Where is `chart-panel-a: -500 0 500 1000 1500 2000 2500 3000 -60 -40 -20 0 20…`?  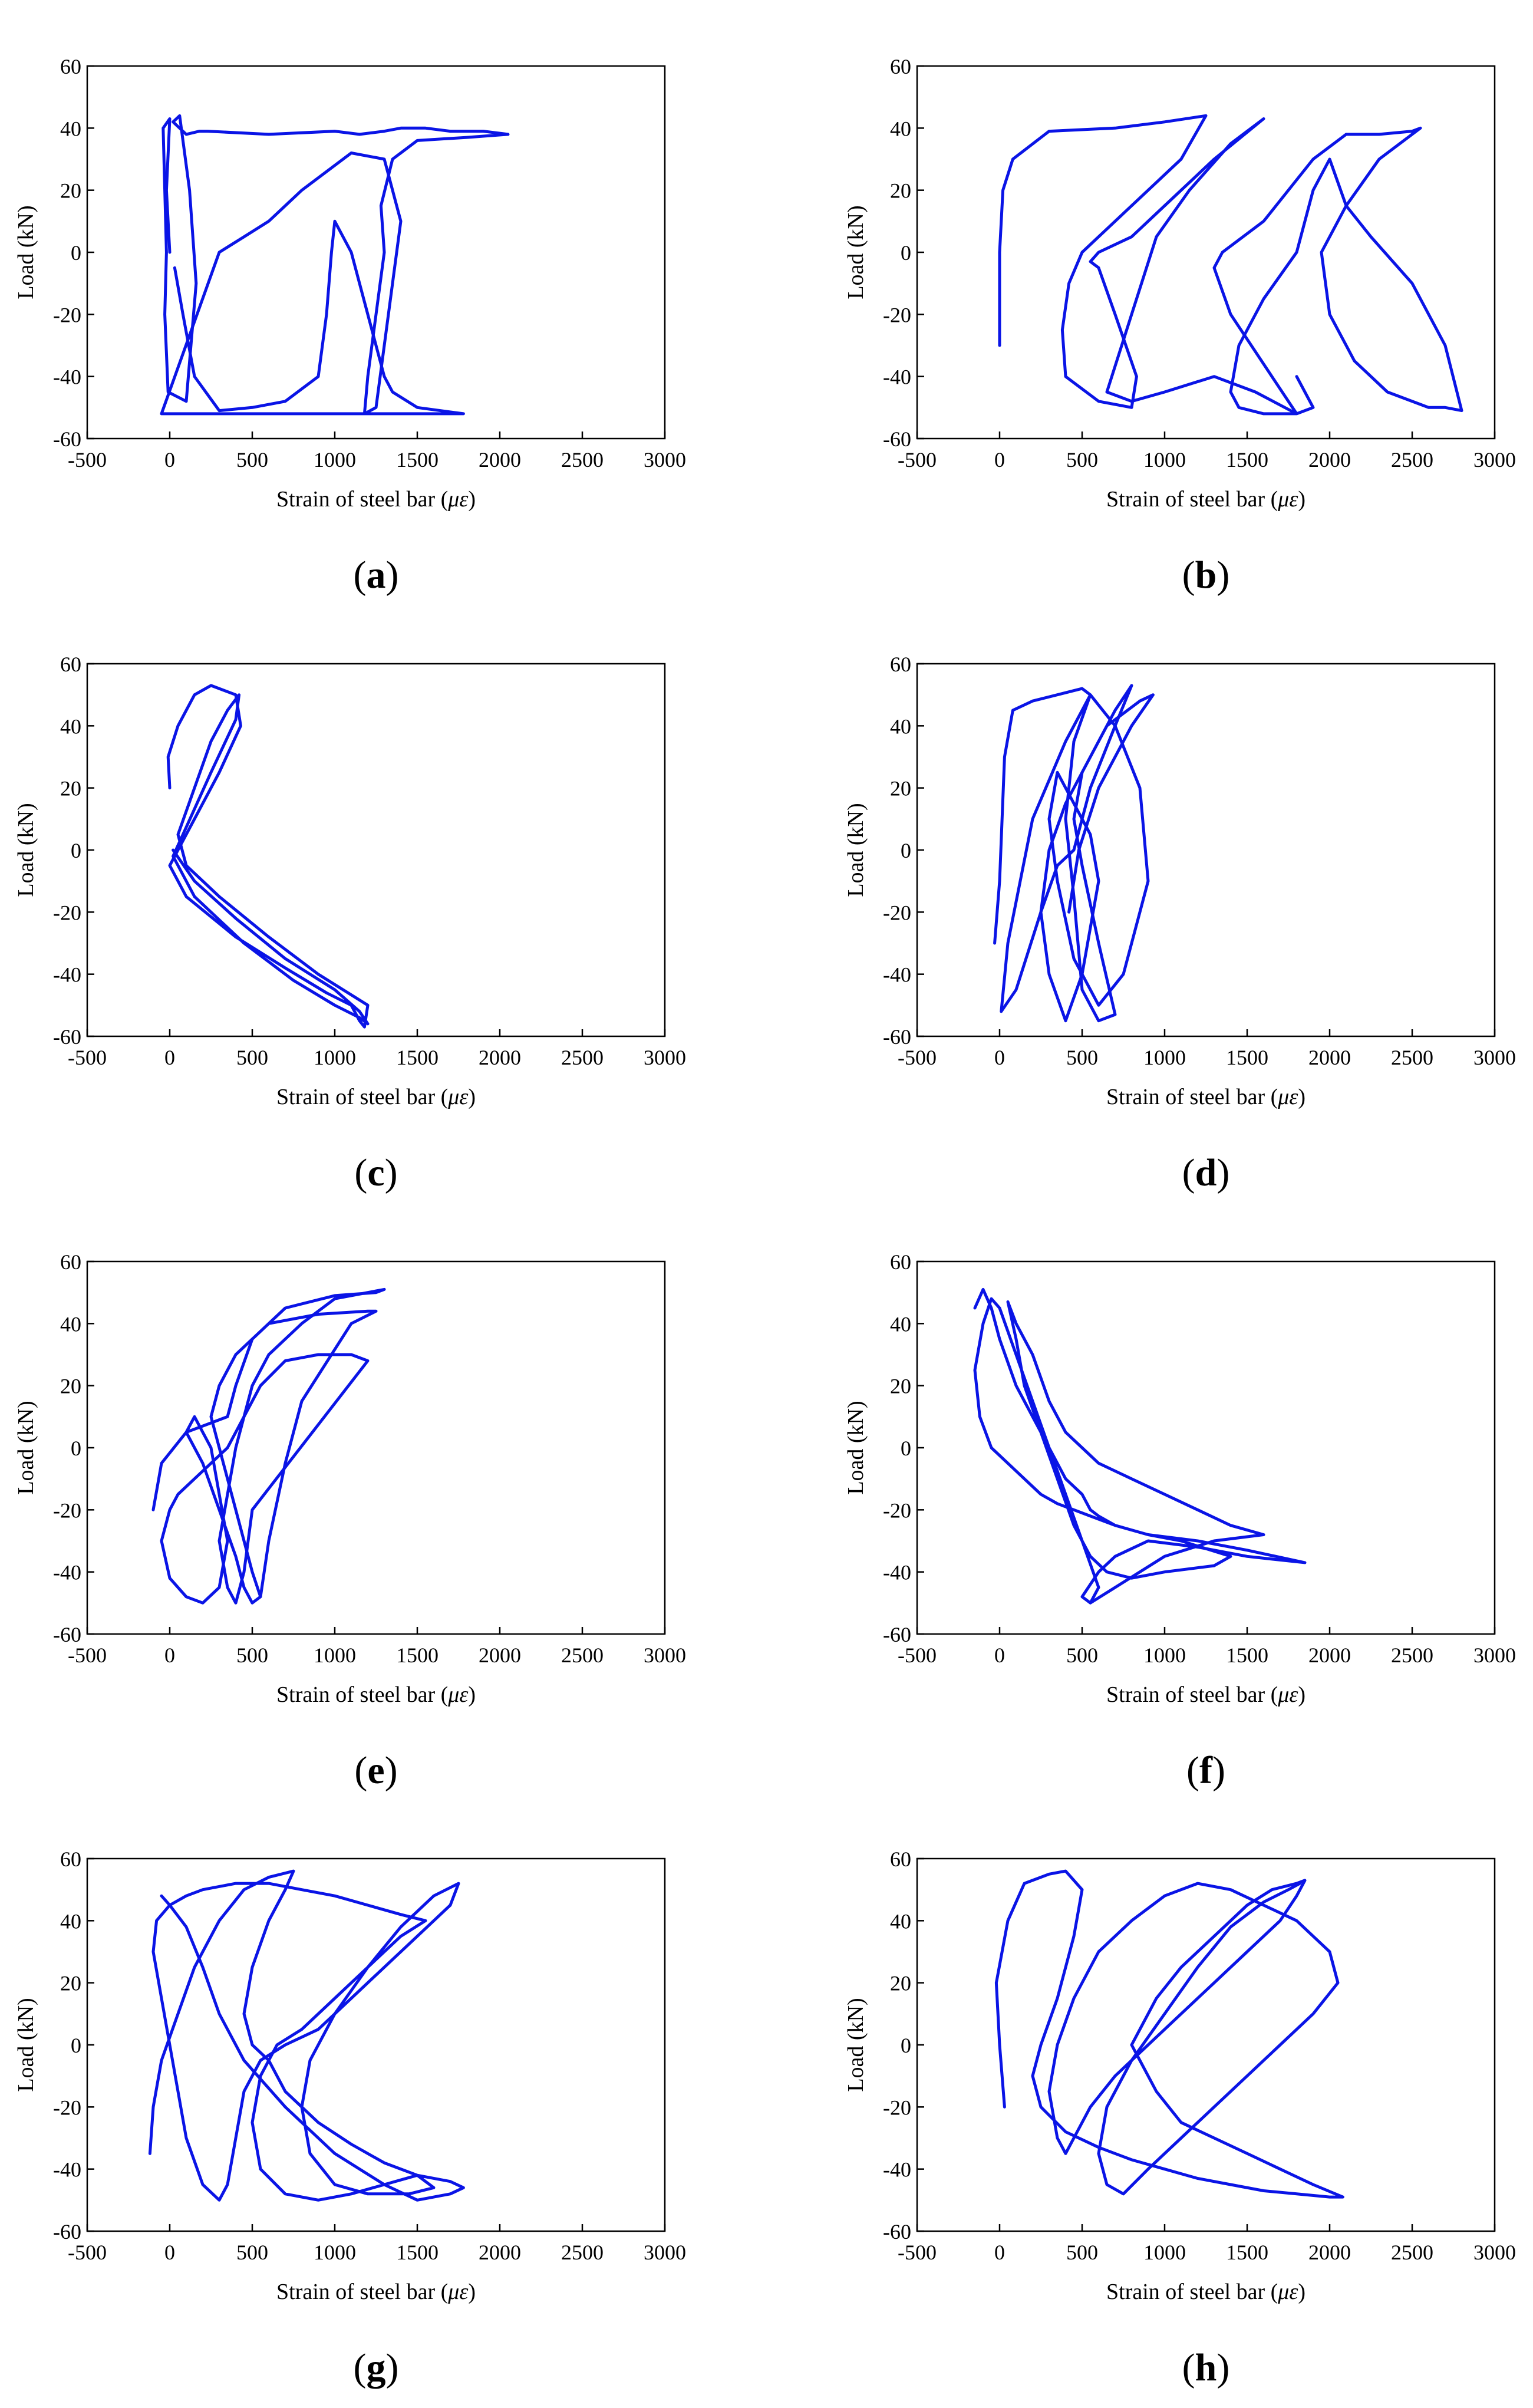
chart-panel-a: -500 0 500 1000 1500 2000 2500 3000 -60 -40 -20 0 20… is located at coordinates (350, 326).